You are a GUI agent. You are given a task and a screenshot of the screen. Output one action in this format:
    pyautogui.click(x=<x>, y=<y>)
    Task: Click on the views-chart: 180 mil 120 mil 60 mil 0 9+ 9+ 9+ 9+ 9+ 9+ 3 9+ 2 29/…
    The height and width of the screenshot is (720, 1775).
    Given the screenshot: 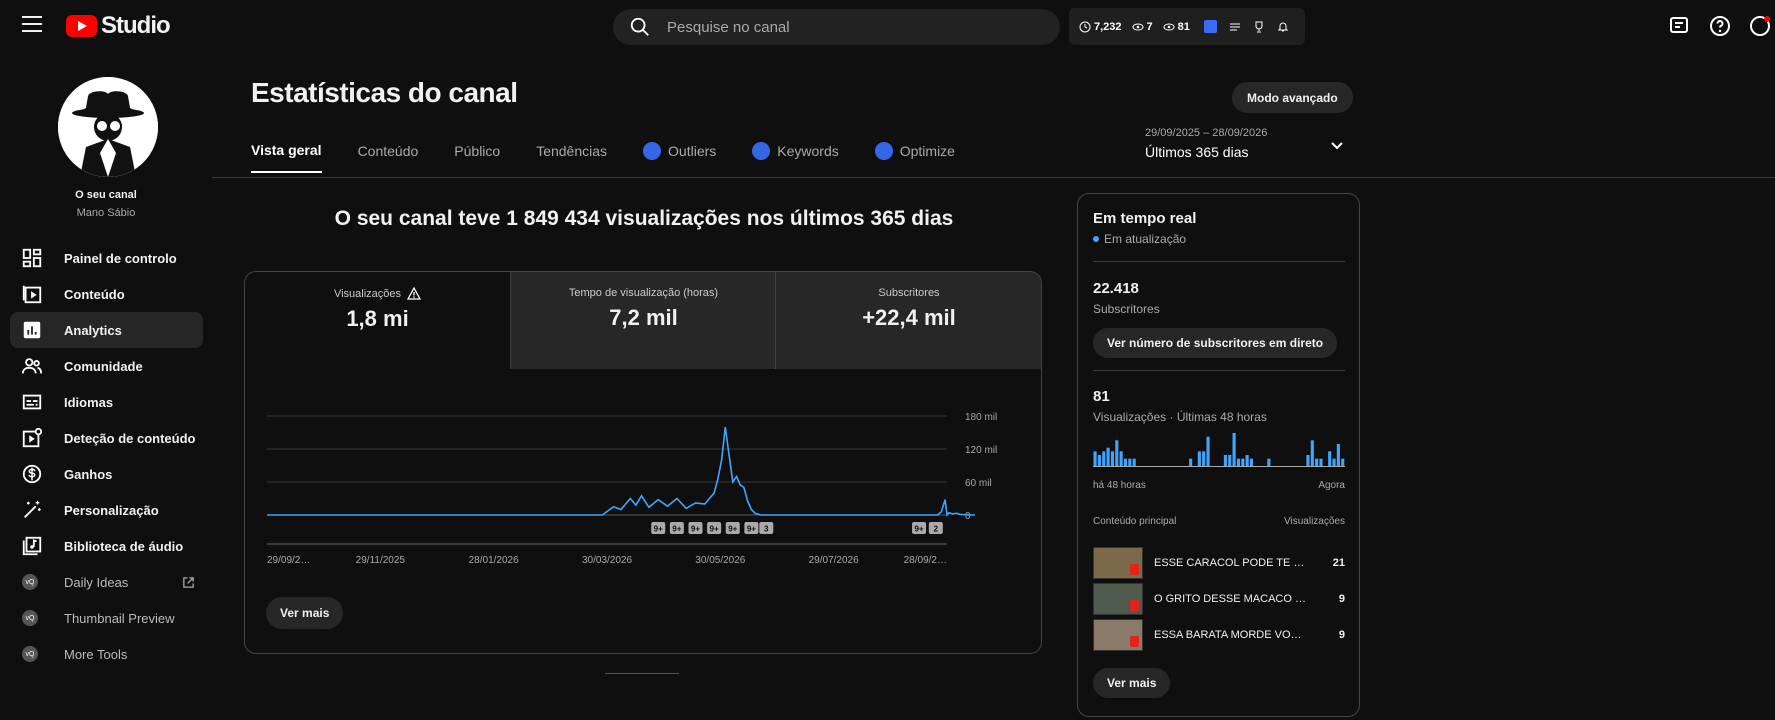 What is the action you would take?
    pyautogui.click(x=643, y=469)
    